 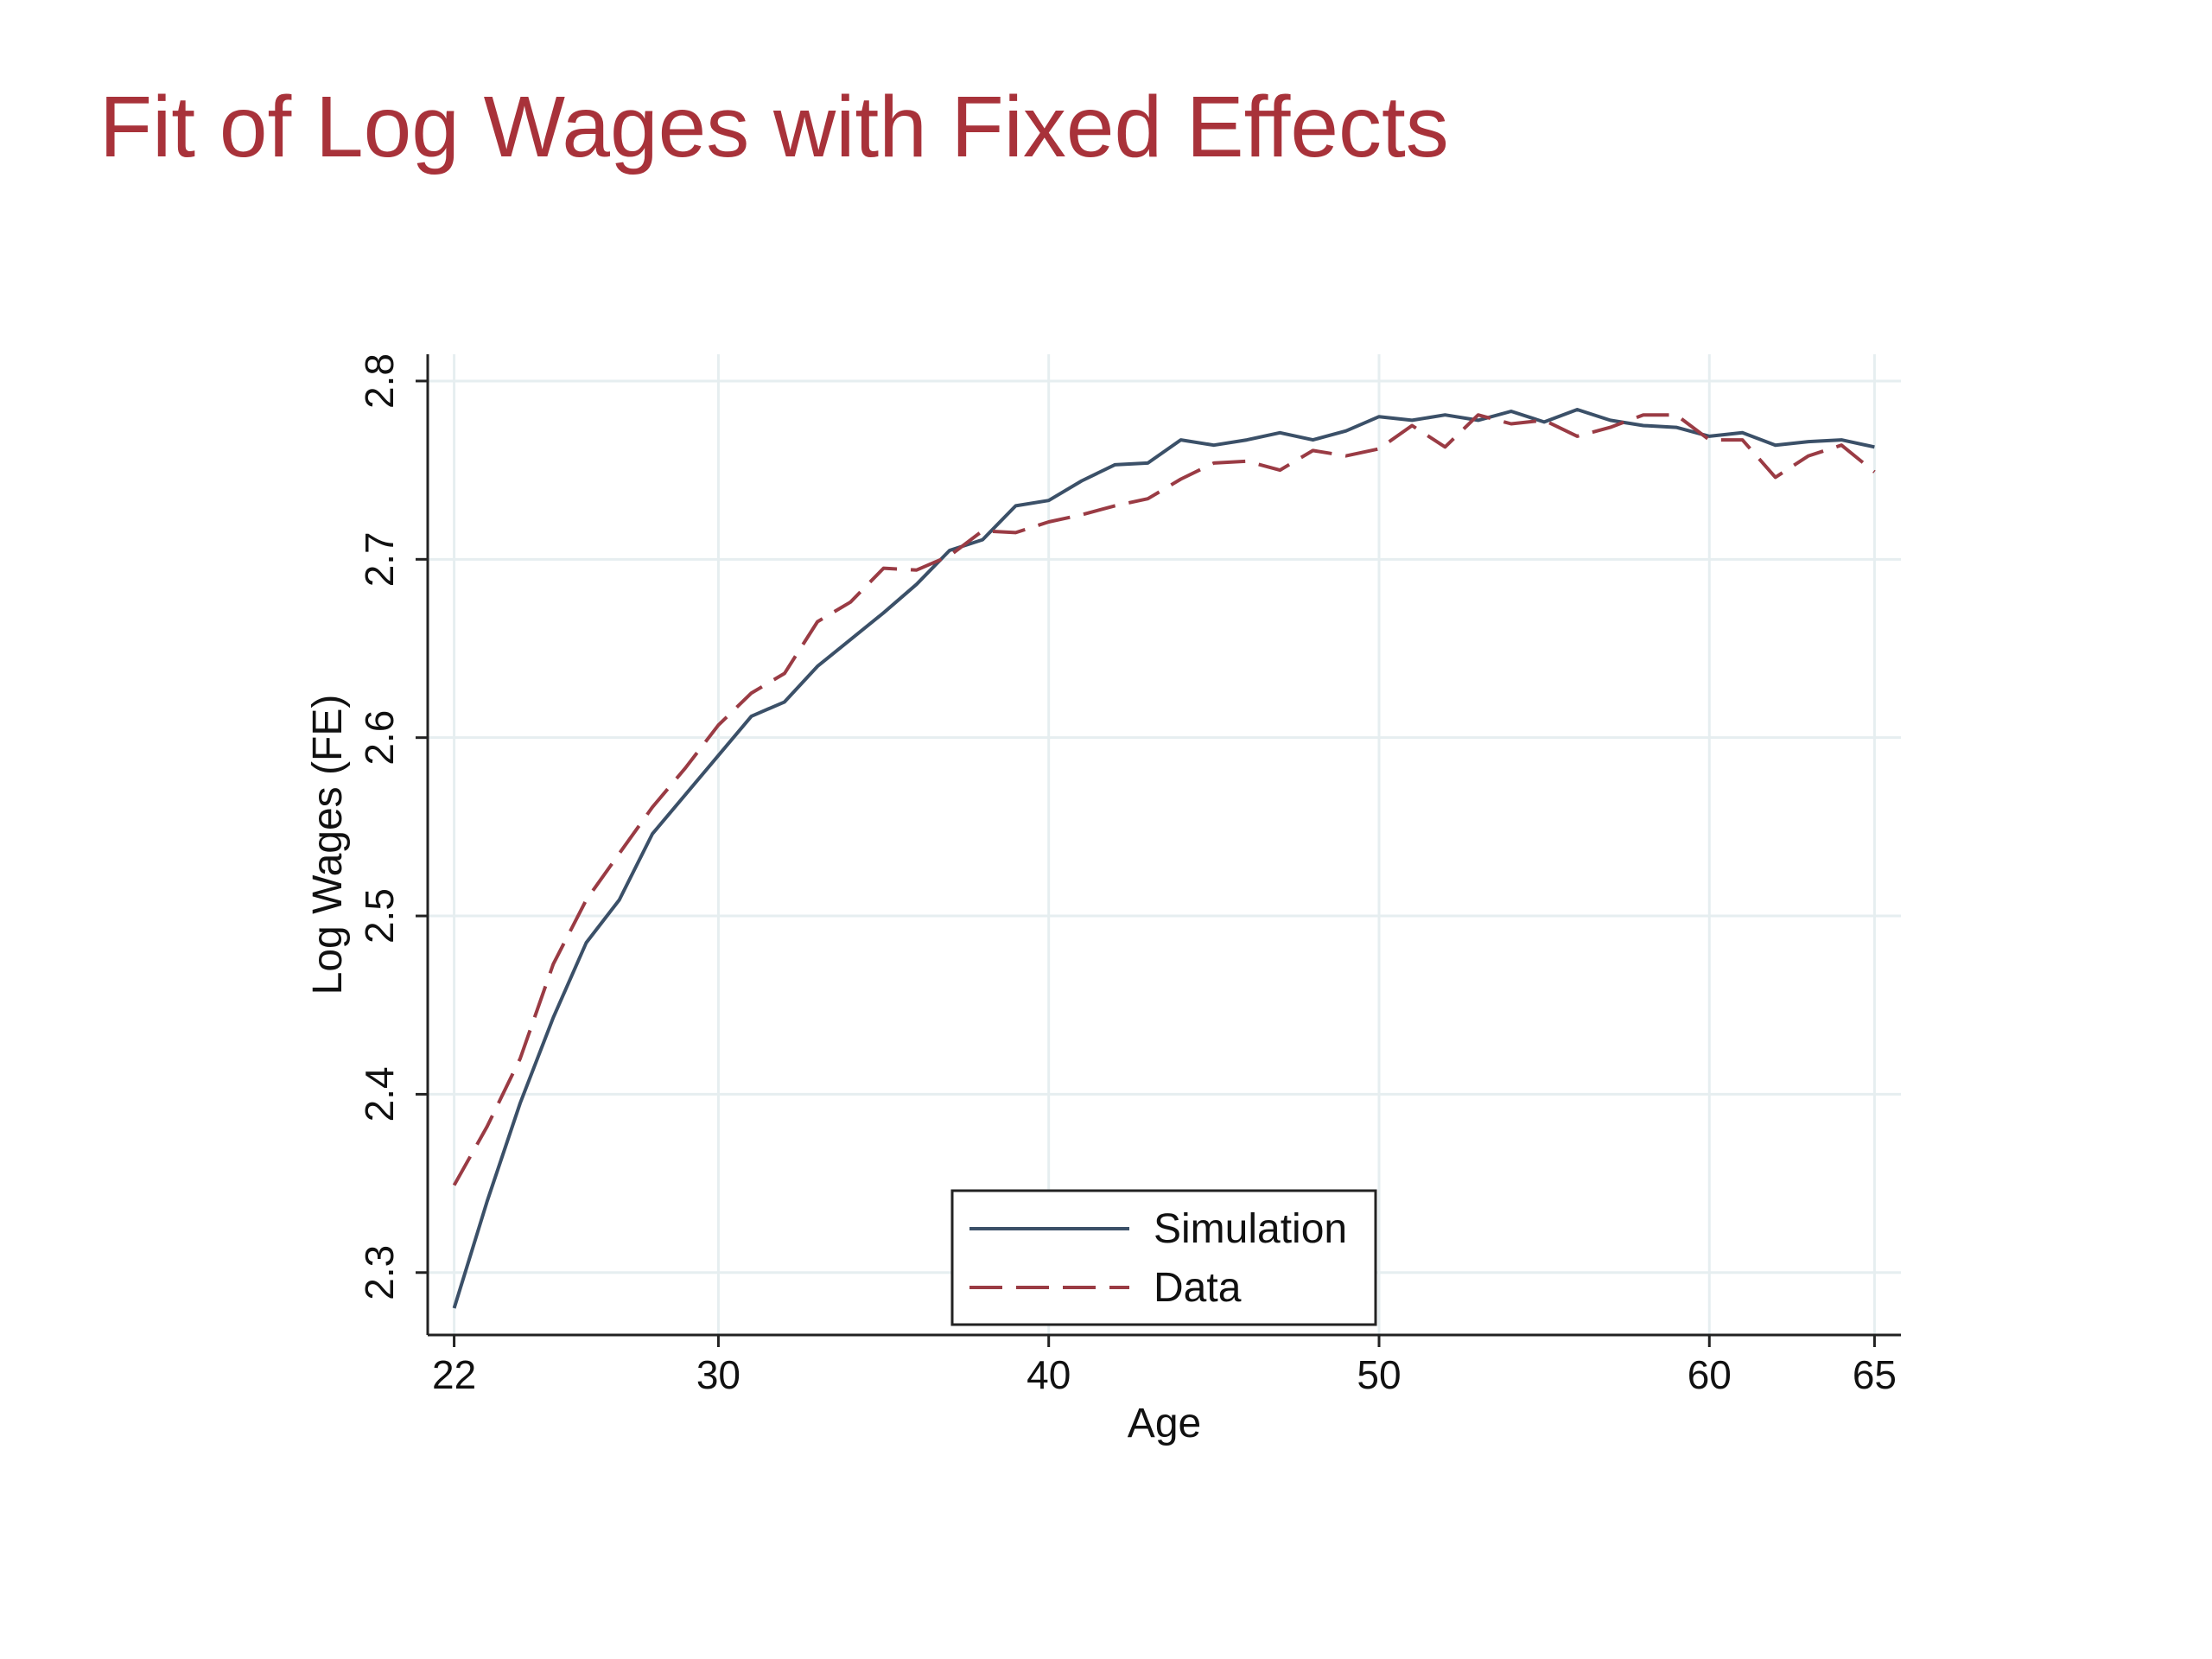 I want to click on x-tick-label: 65, so click(x=1875, y=1374).